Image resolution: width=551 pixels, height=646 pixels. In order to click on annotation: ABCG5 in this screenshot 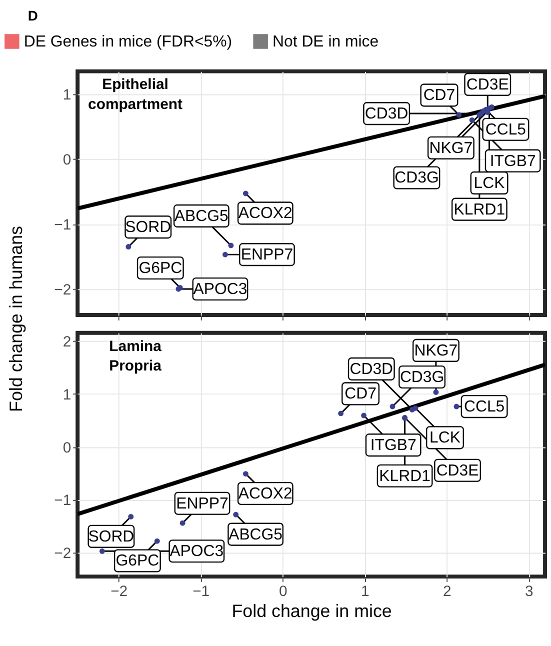, I will do `click(201, 216)`.